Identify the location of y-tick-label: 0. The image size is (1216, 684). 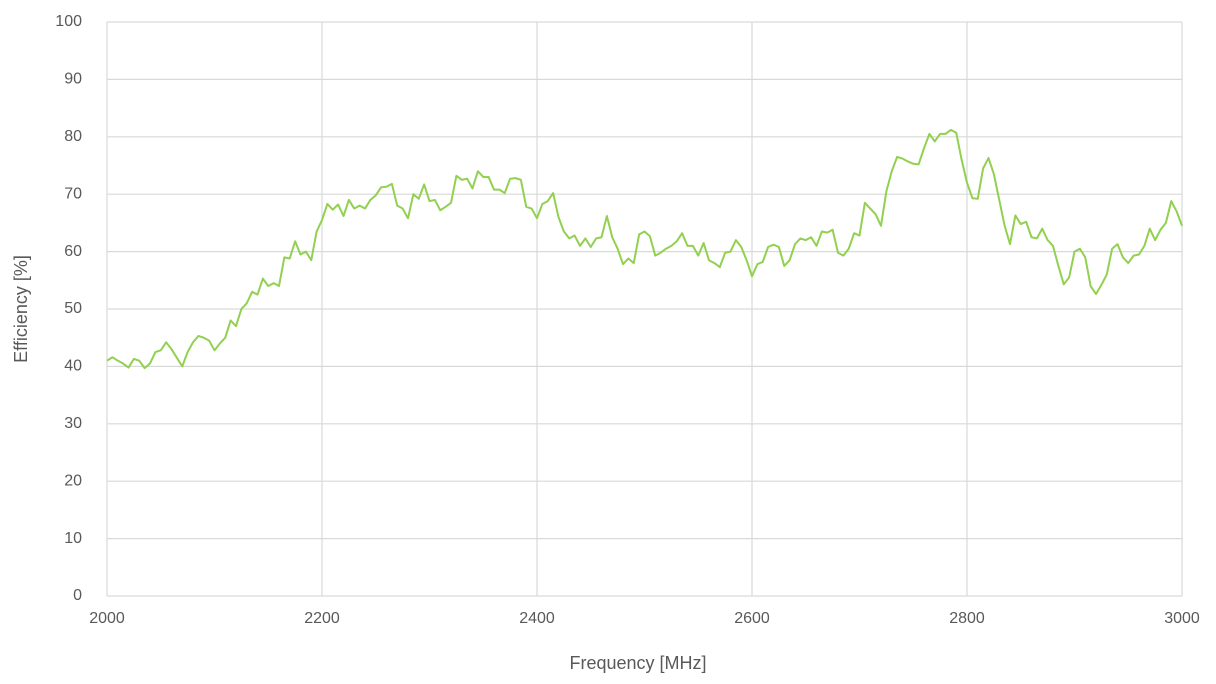
(77, 595).